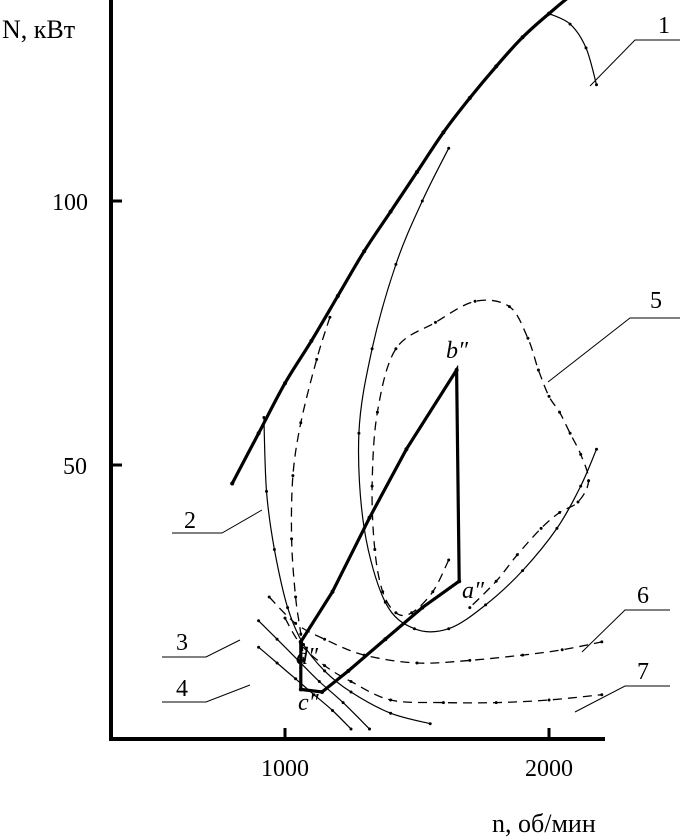  What do you see at coordinates (190, 521) in the screenshot?
I see `callout-label-2: 2` at bounding box center [190, 521].